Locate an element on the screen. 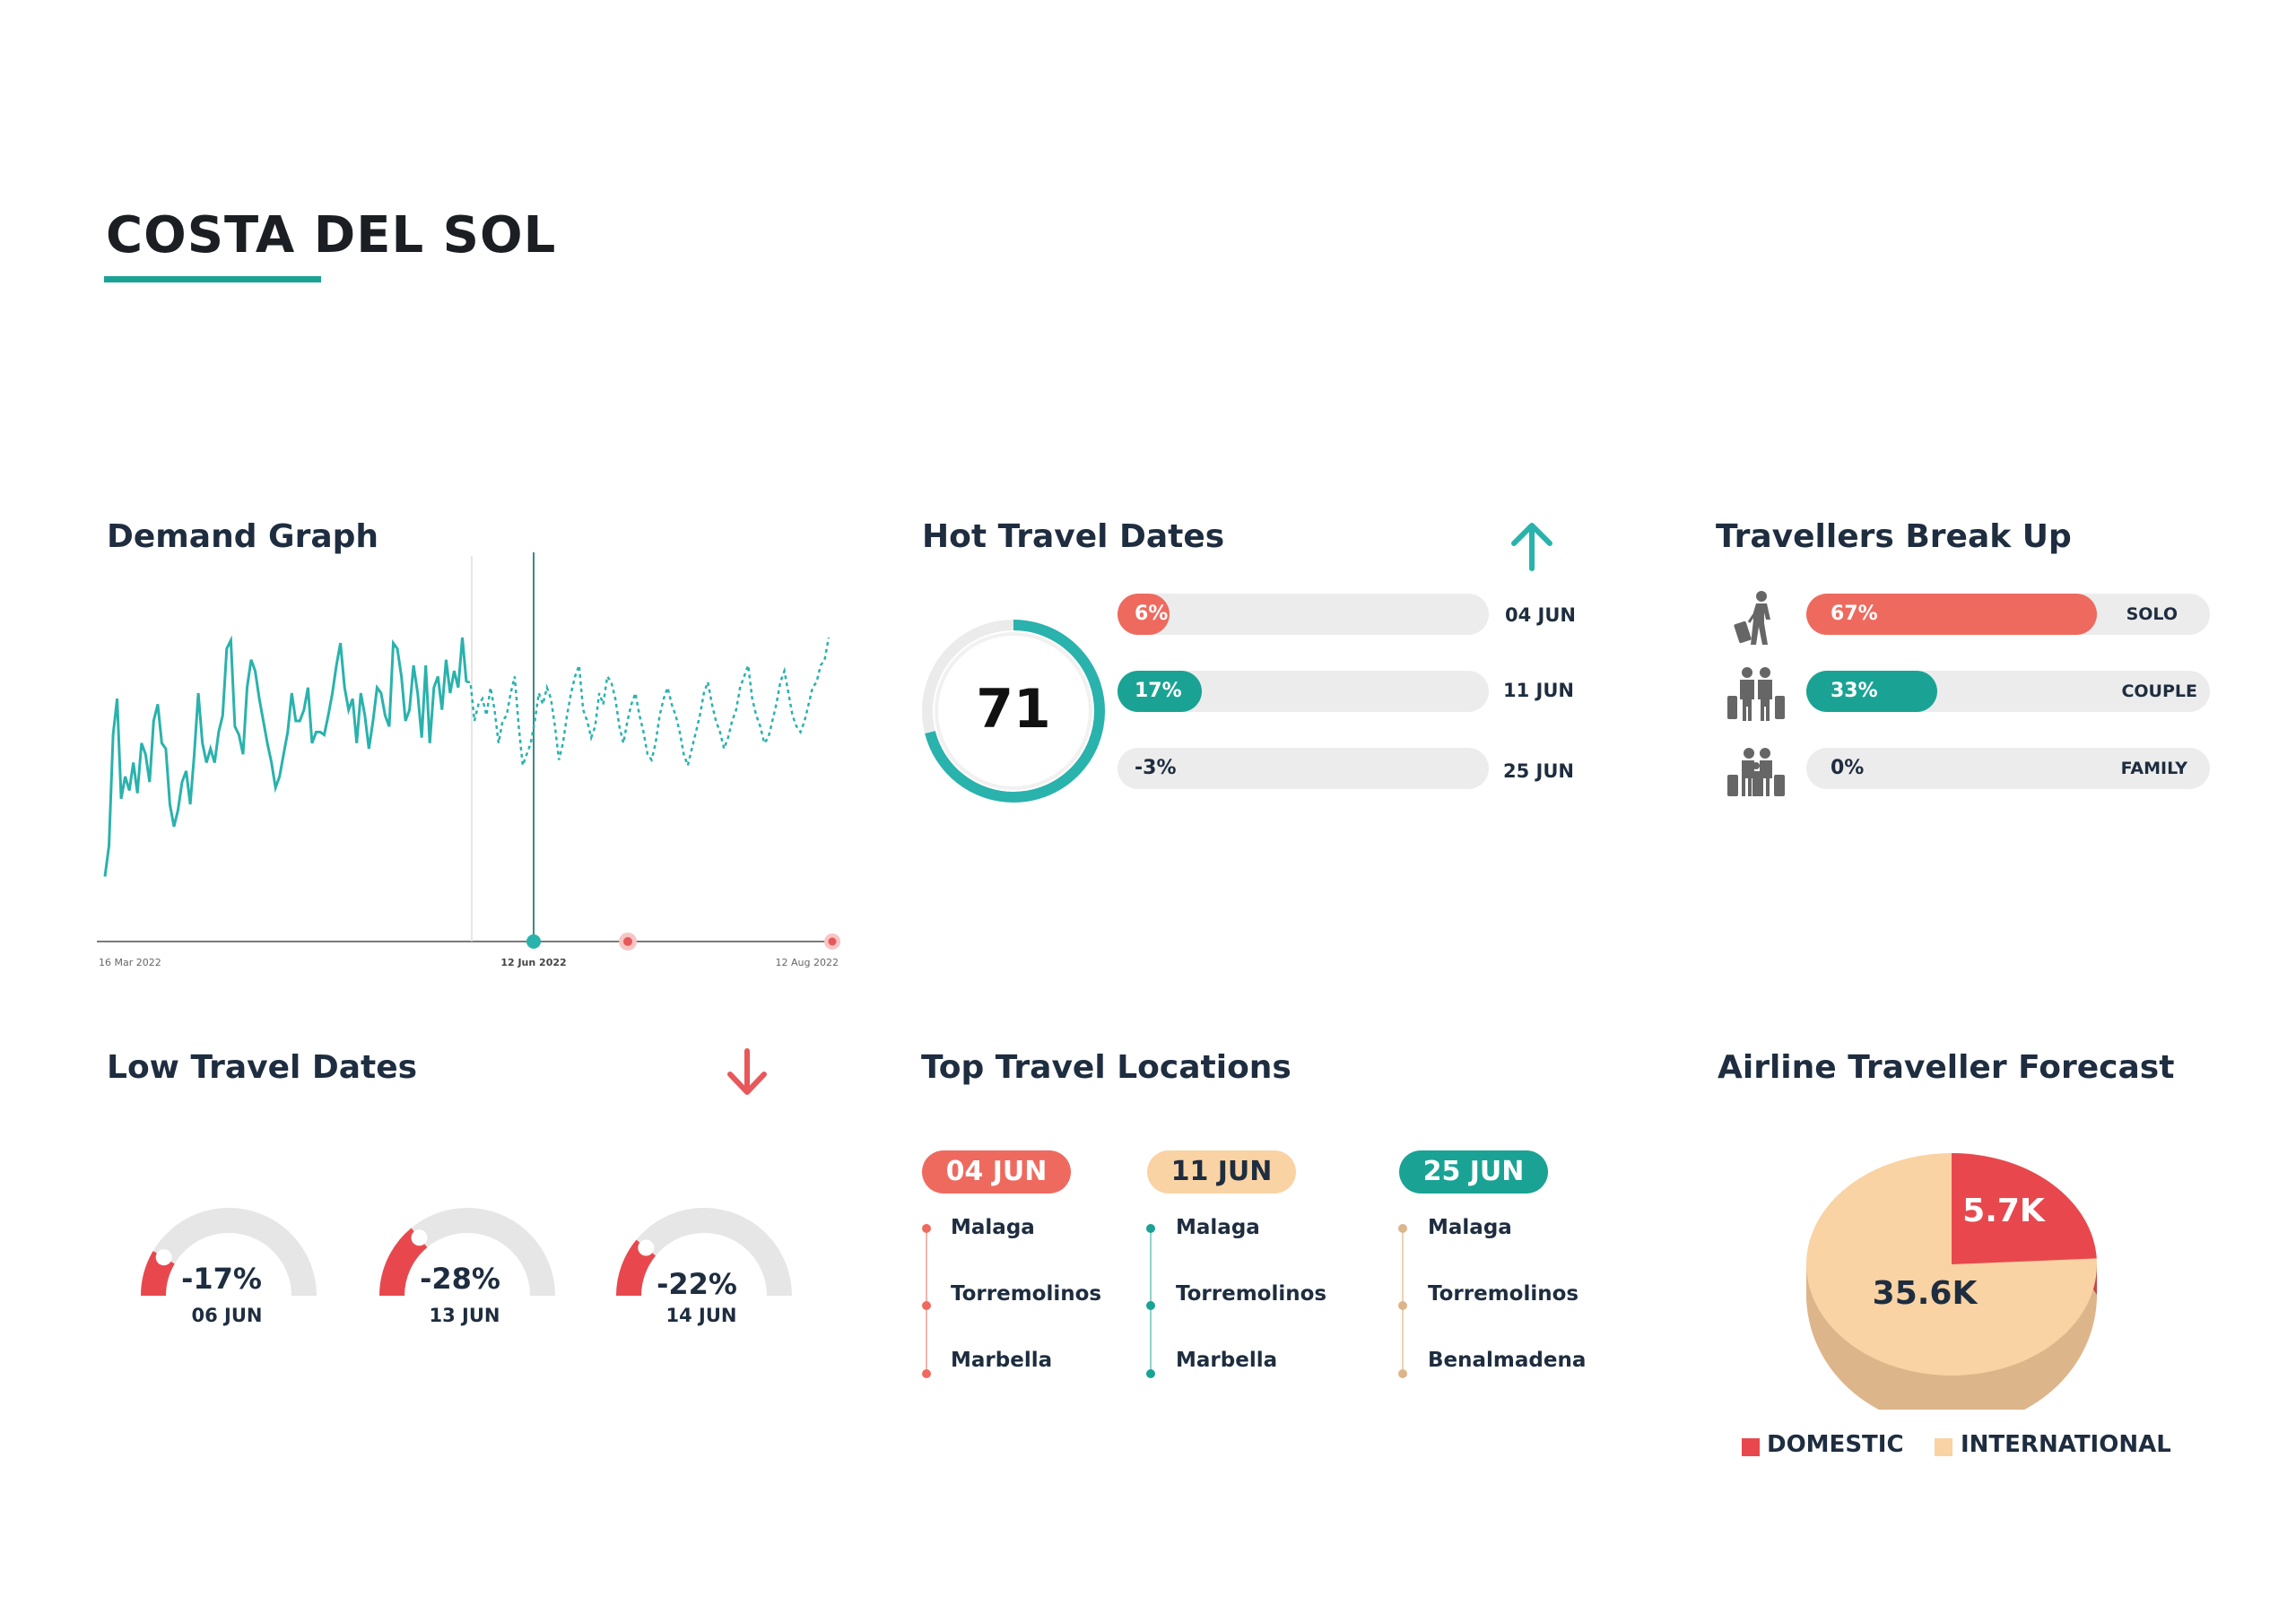  hot-date-bar-25jun: -3% is located at coordinates (1303, 768).